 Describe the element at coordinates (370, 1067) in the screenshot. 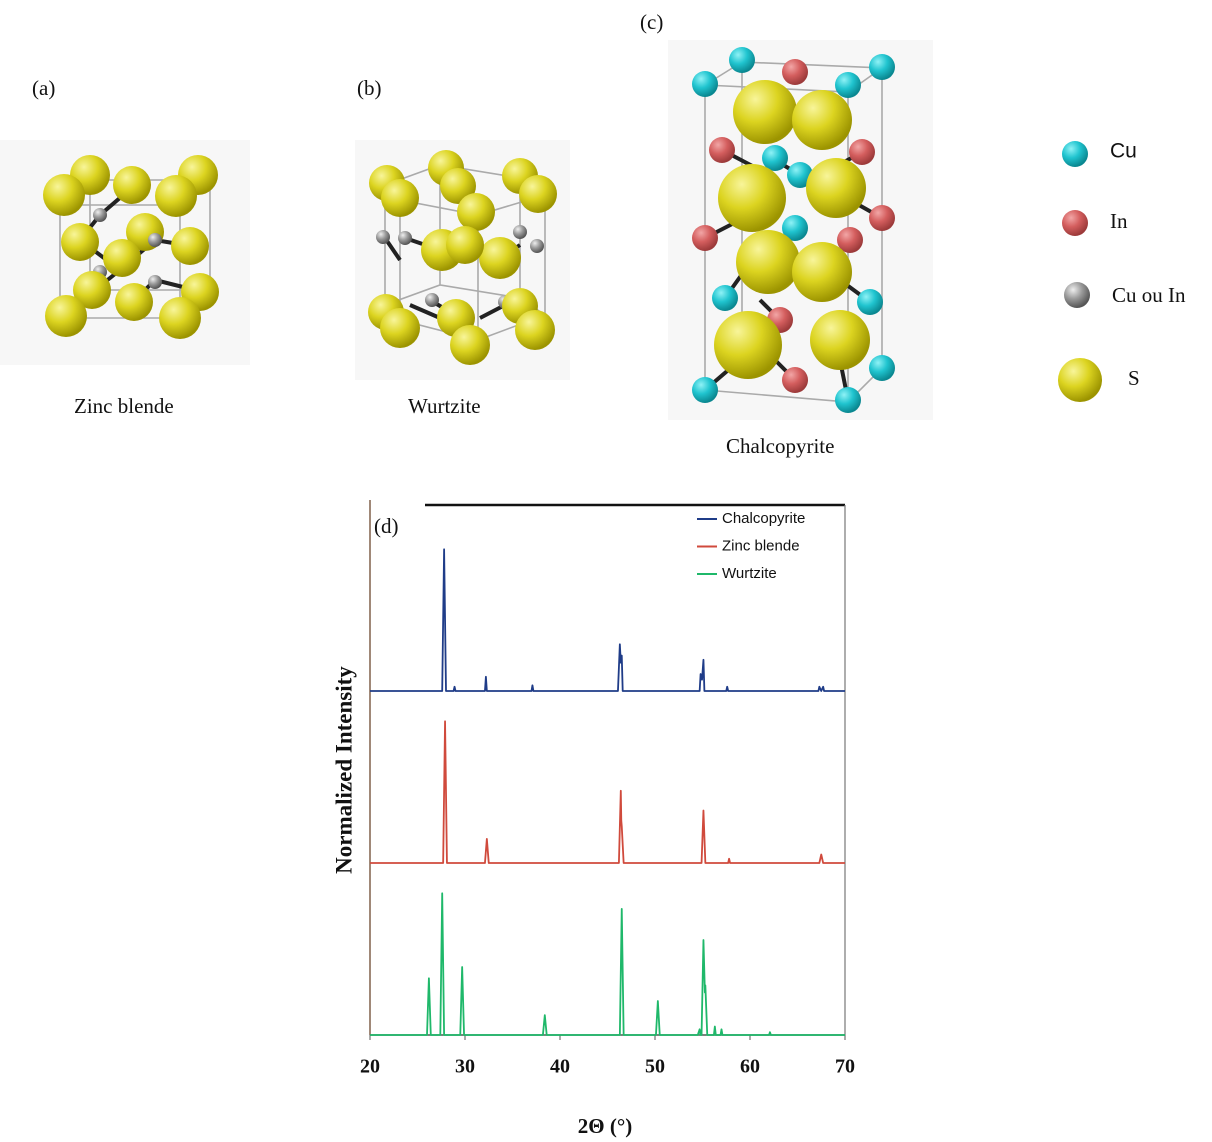

I see `x-tick-label: 20` at that location.